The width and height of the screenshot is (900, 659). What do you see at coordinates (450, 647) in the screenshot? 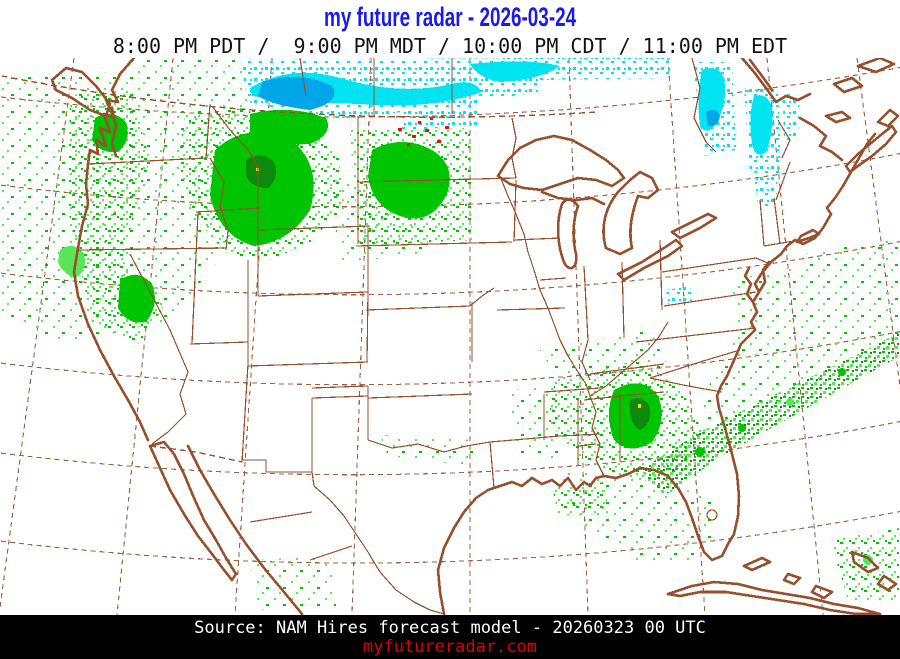
I see `site-link: myfutureradar.com` at bounding box center [450, 647].